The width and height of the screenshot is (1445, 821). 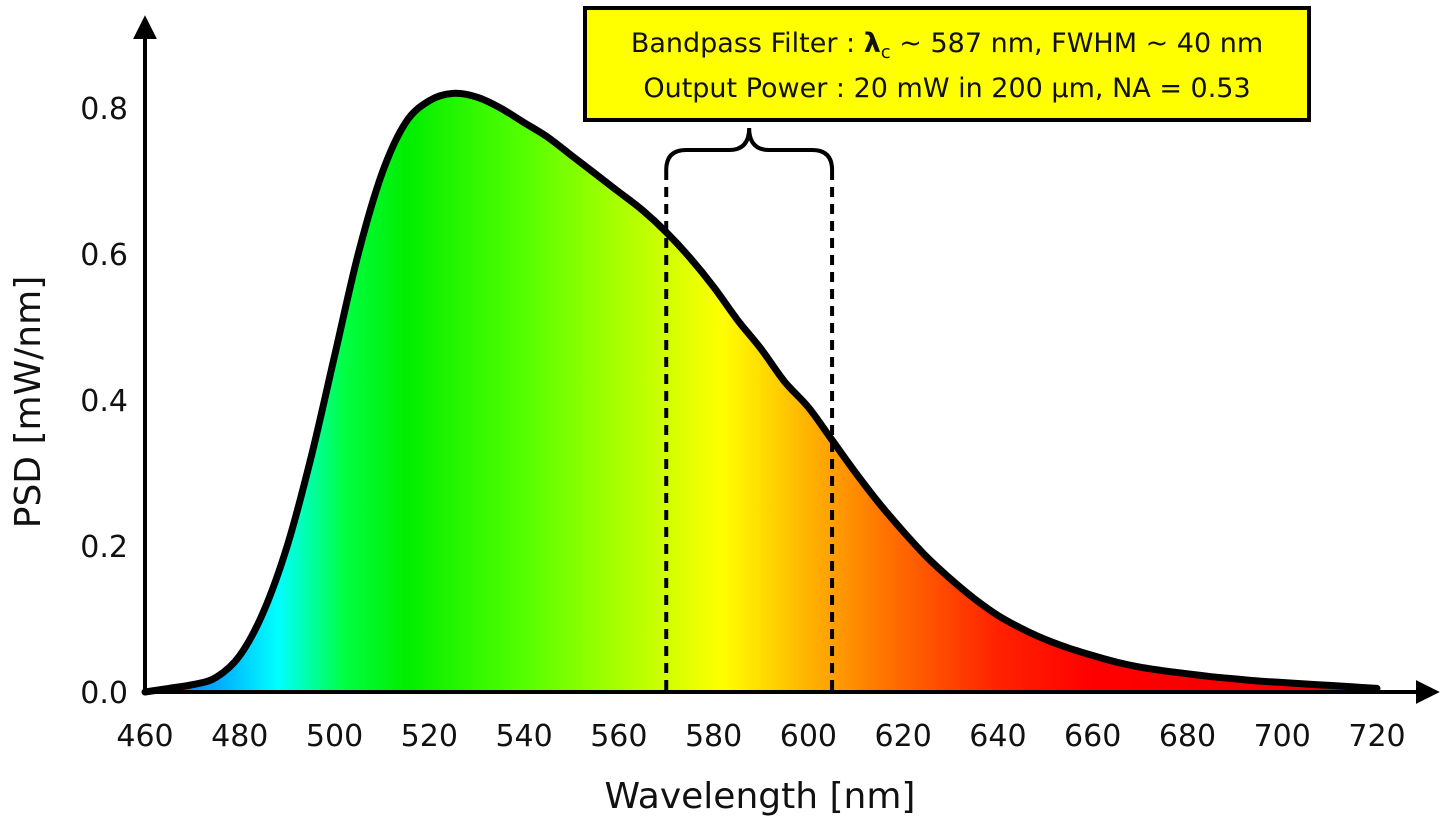 I want to click on y-tick-label: 0.0, so click(x=104, y=693).